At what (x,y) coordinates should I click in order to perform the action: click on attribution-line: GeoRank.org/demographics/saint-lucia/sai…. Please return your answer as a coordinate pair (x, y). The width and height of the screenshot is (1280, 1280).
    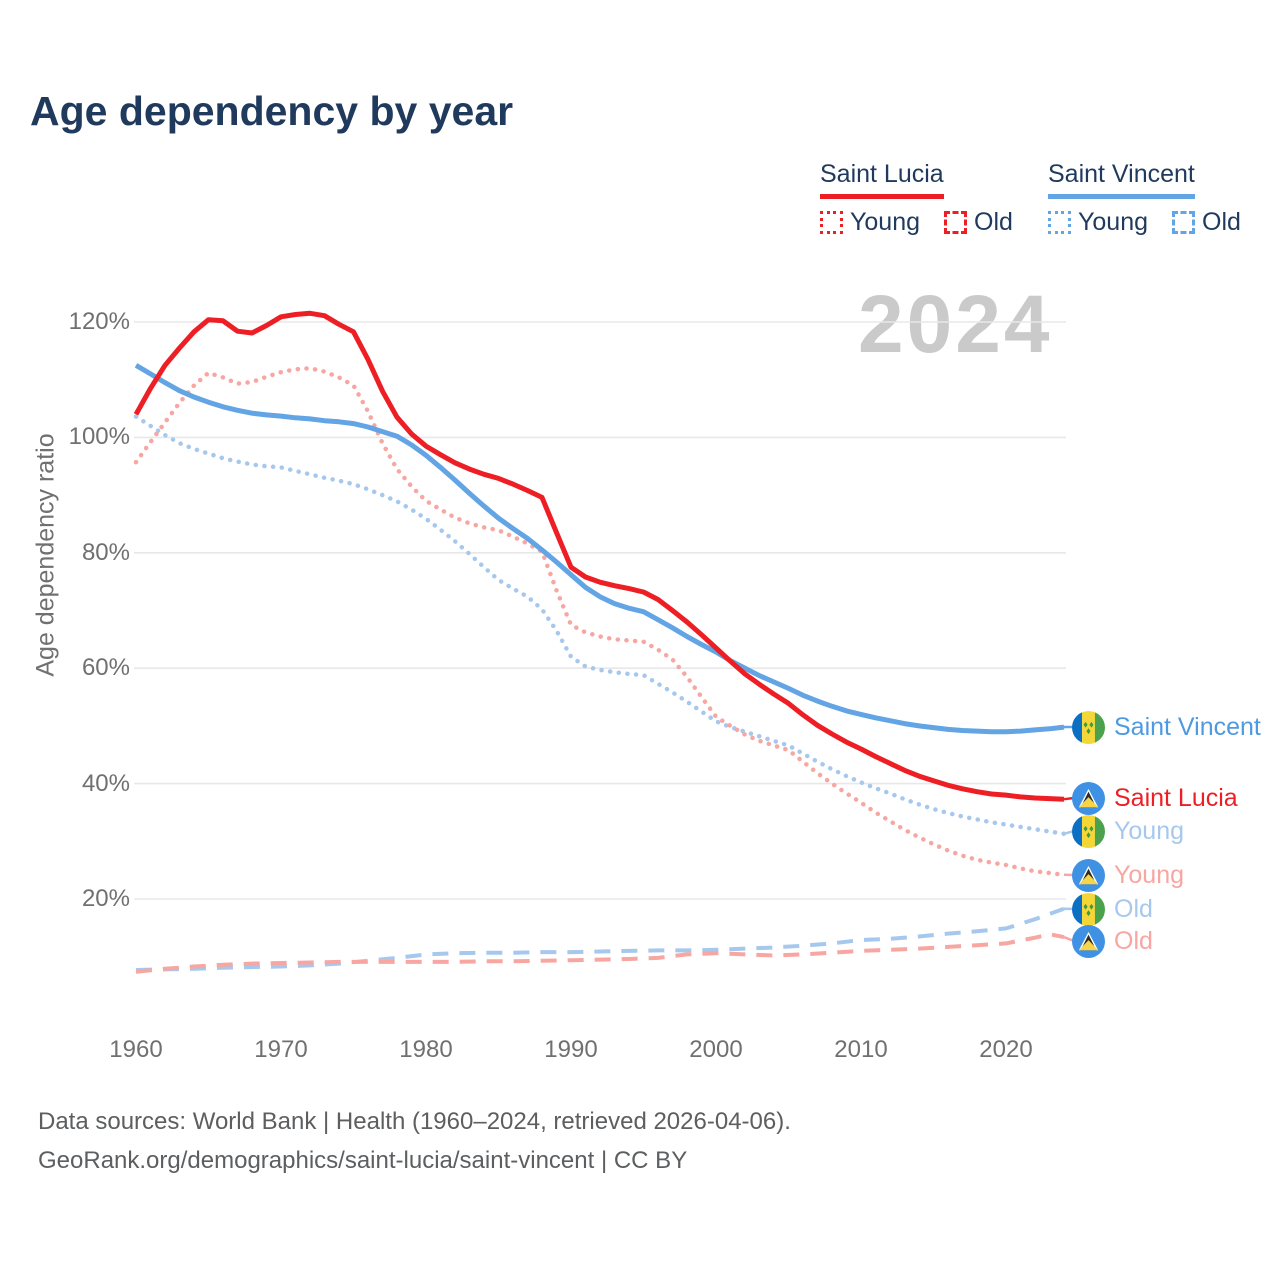
    Looking at the image, I should click on (363, 1160).